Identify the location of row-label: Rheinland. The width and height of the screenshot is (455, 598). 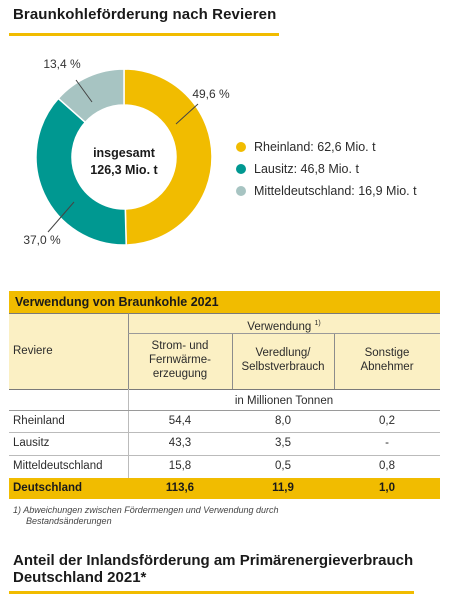
(39, 421).